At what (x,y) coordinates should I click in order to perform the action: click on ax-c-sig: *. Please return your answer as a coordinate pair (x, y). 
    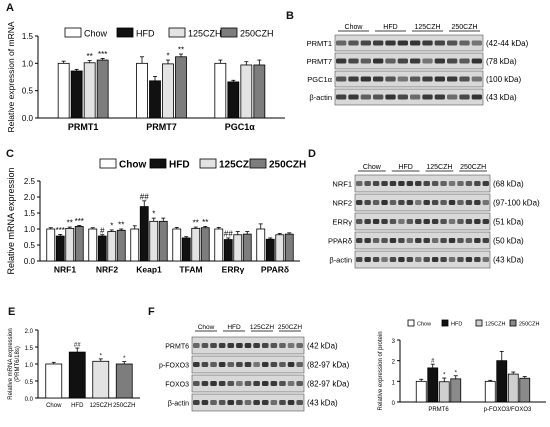
    Looking at the image, I should click on (153, 214).